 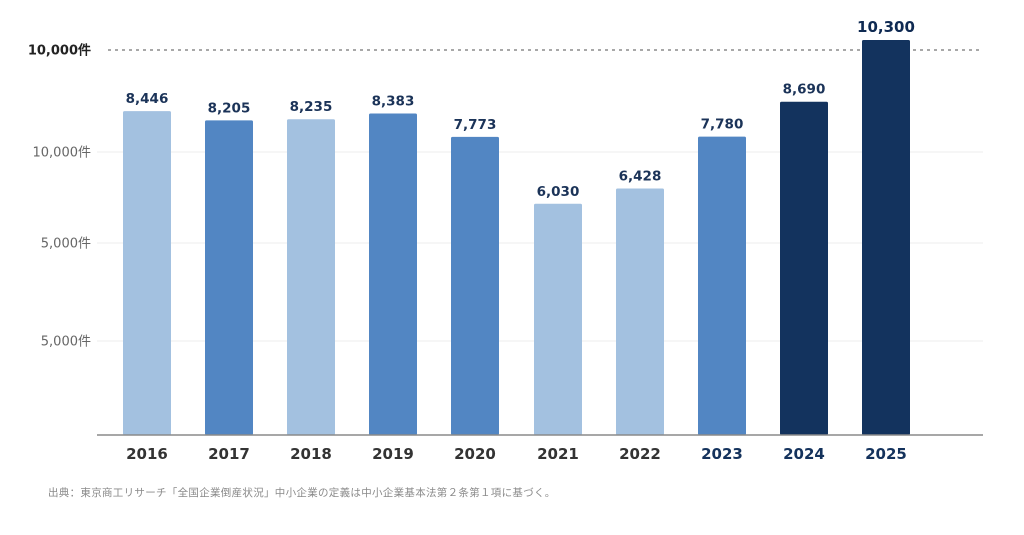 I want to click on x-tick-label-2018: 2018, so click(x=311, y=454).